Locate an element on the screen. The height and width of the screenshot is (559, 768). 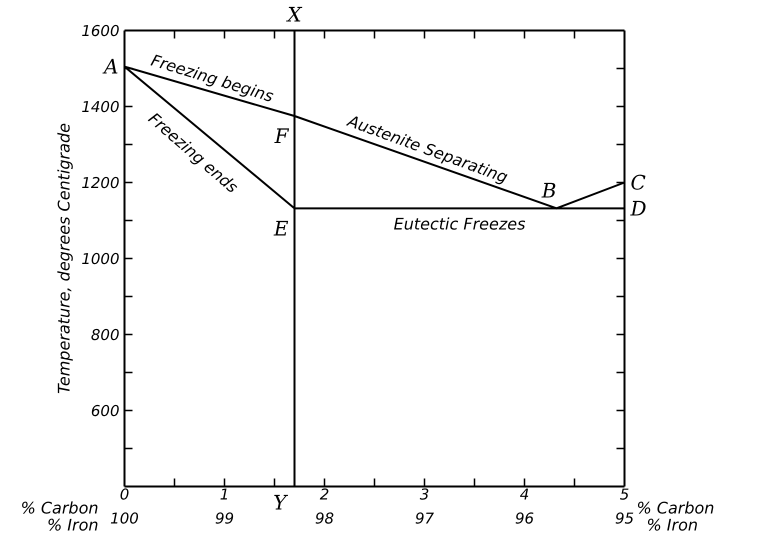
y-tick-label: 1600 is located at coordinates (100, 31).